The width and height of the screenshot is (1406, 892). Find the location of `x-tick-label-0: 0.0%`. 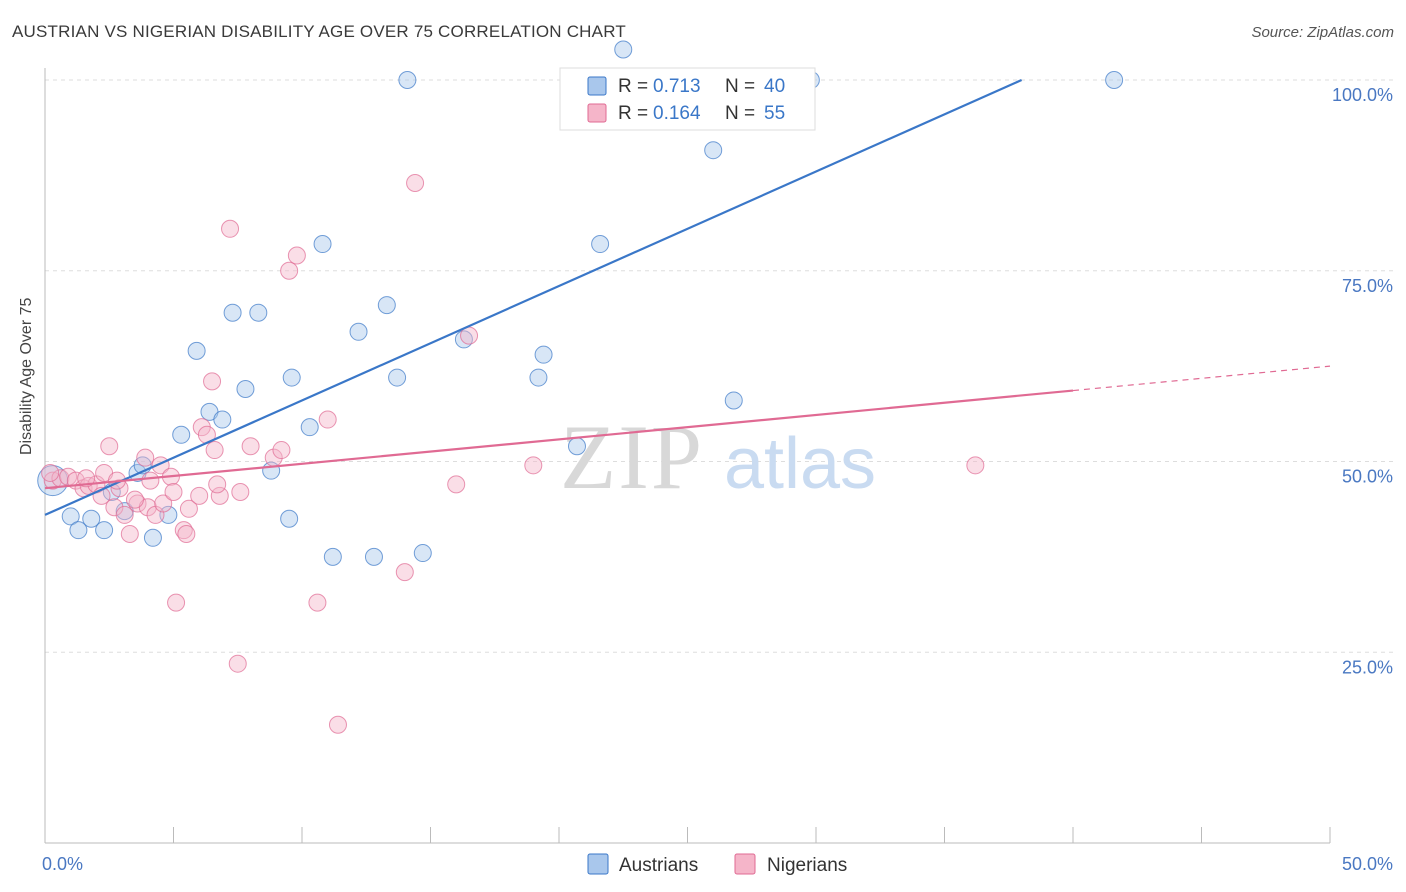

x-tick-label-0: 0.0% is located at coordinates (62, 864).